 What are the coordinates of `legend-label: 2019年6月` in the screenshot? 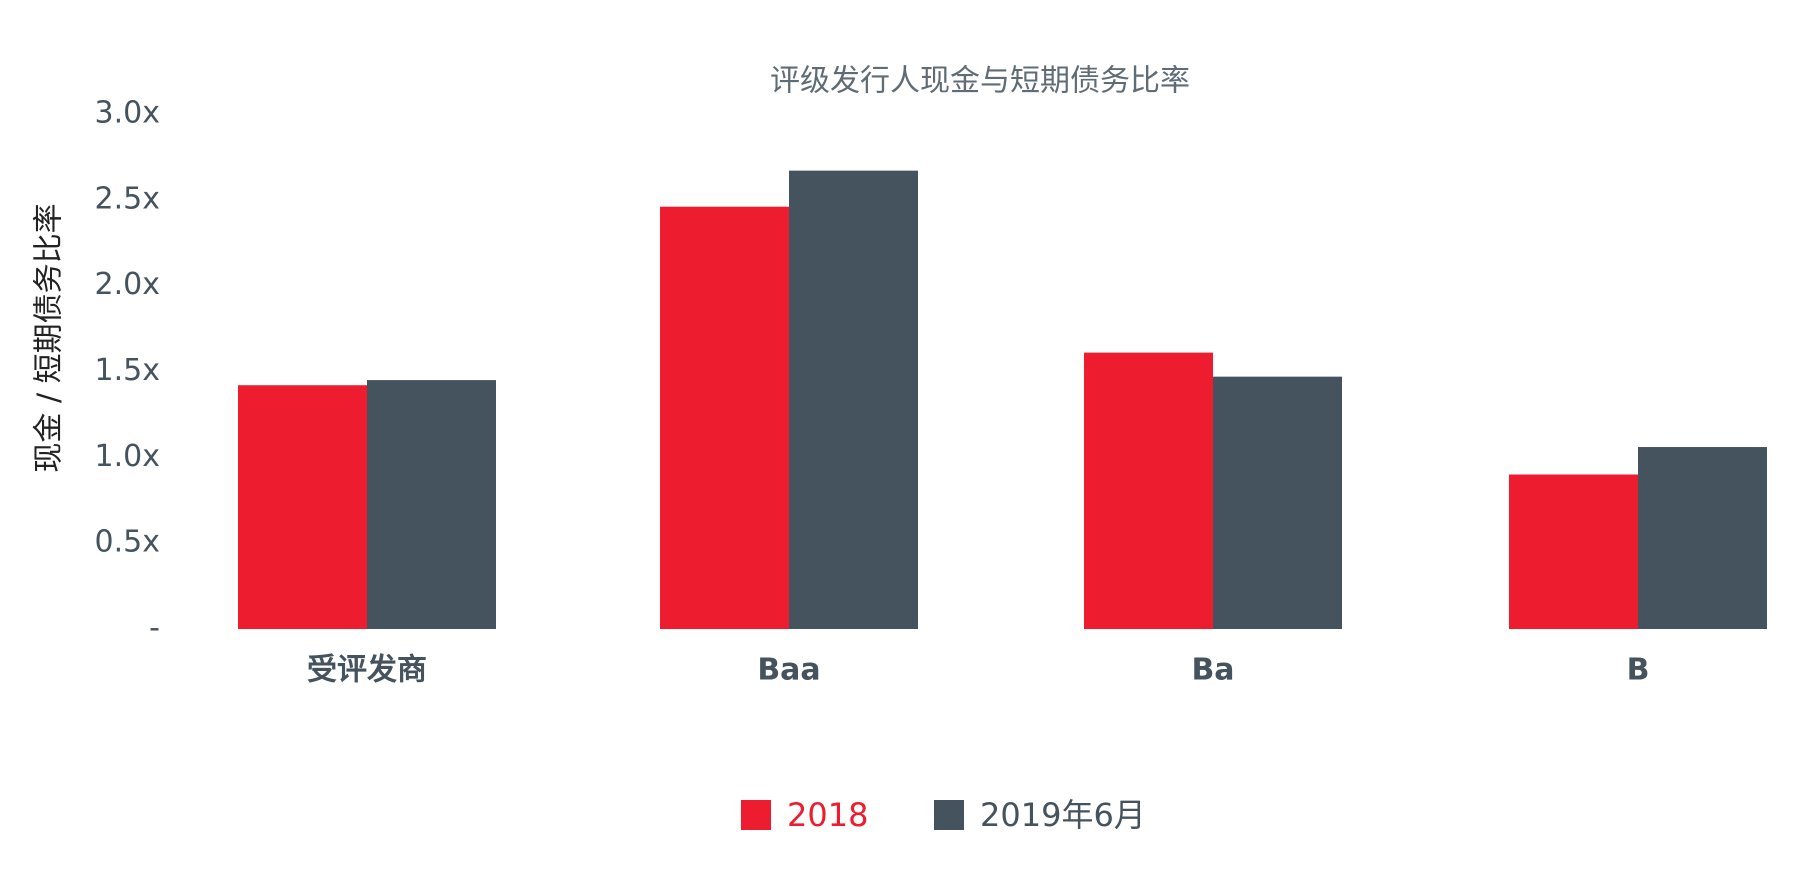 It's located at (1063, 815).